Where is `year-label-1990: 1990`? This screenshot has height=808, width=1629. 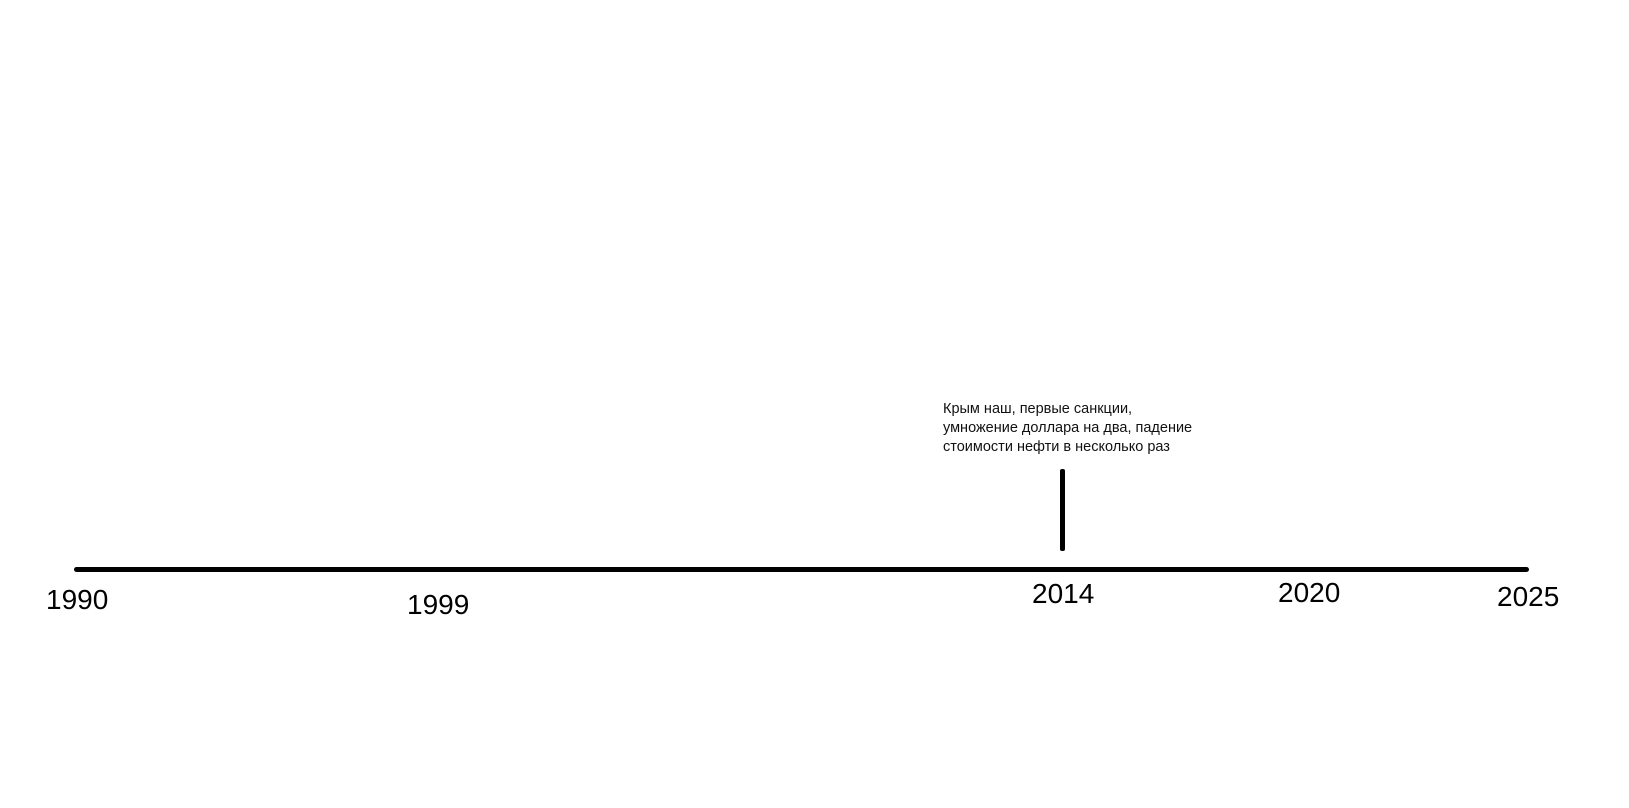
year-label-1990: 1990 is located at coordinates (77, 599).